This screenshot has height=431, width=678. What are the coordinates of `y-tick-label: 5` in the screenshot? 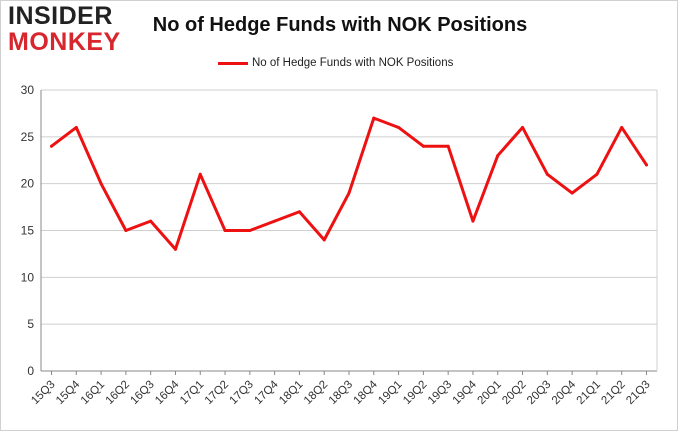 It's located at (30, 324).